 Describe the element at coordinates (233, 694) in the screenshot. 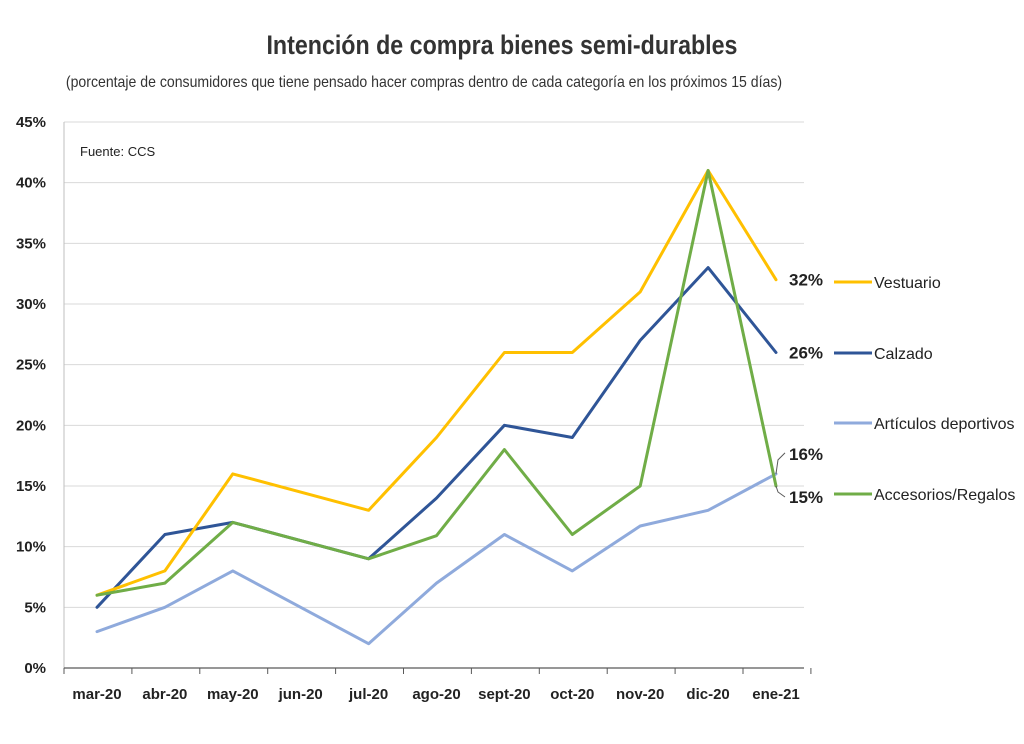

I see `x-tick-label: may-20` at that location.